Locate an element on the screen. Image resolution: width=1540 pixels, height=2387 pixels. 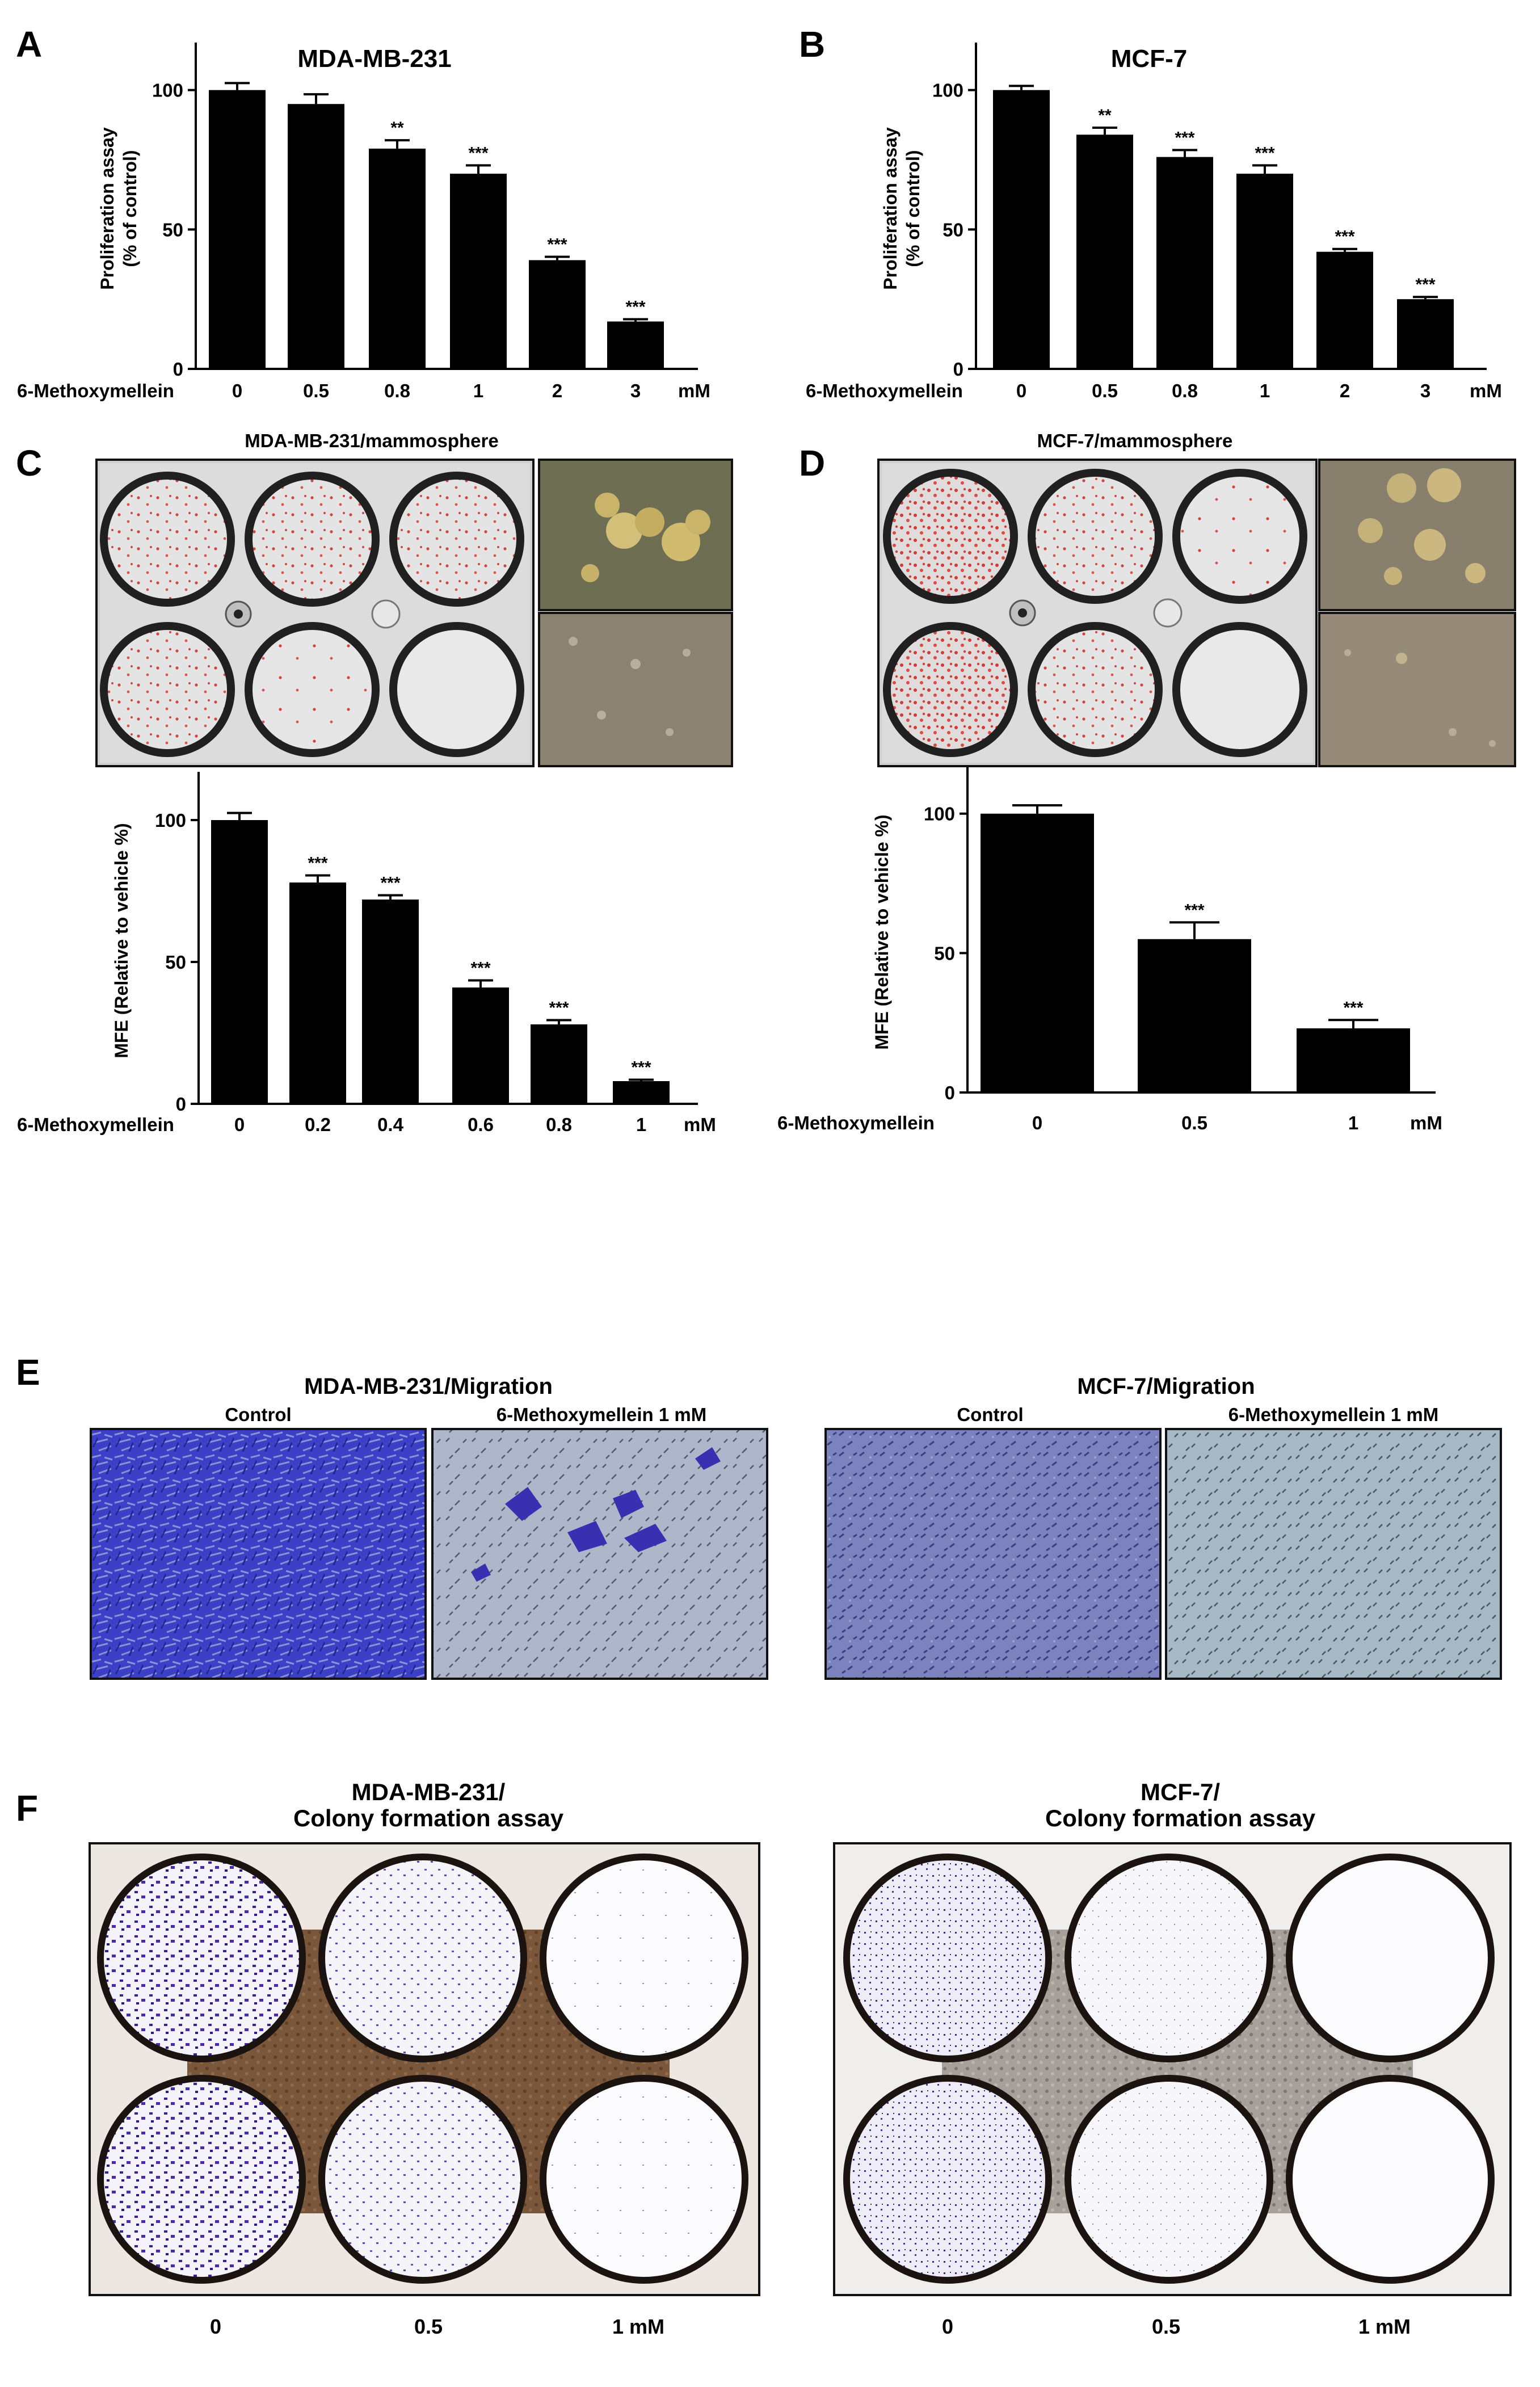
chart-b-title: MCF-7 is located at coordinates (1149, 59).